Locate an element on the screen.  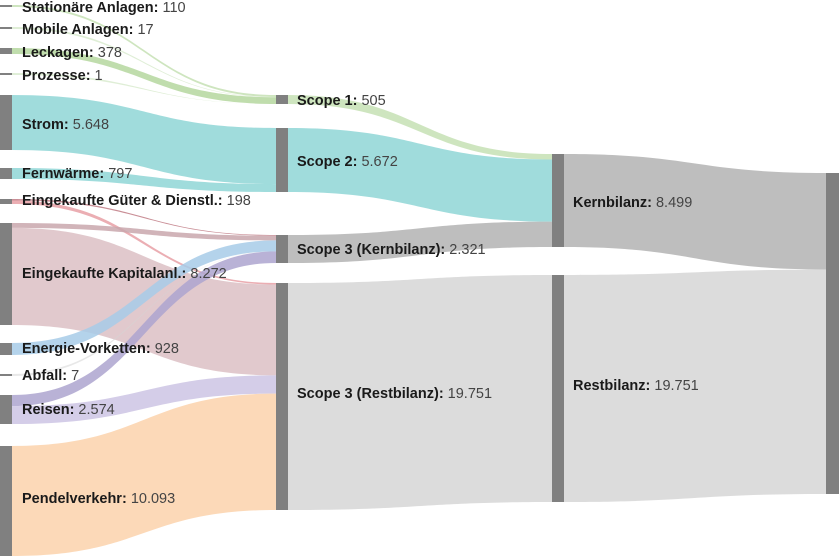
node-name-stationaer: Stationäre Anlagen is located at coordinates (88, 8).